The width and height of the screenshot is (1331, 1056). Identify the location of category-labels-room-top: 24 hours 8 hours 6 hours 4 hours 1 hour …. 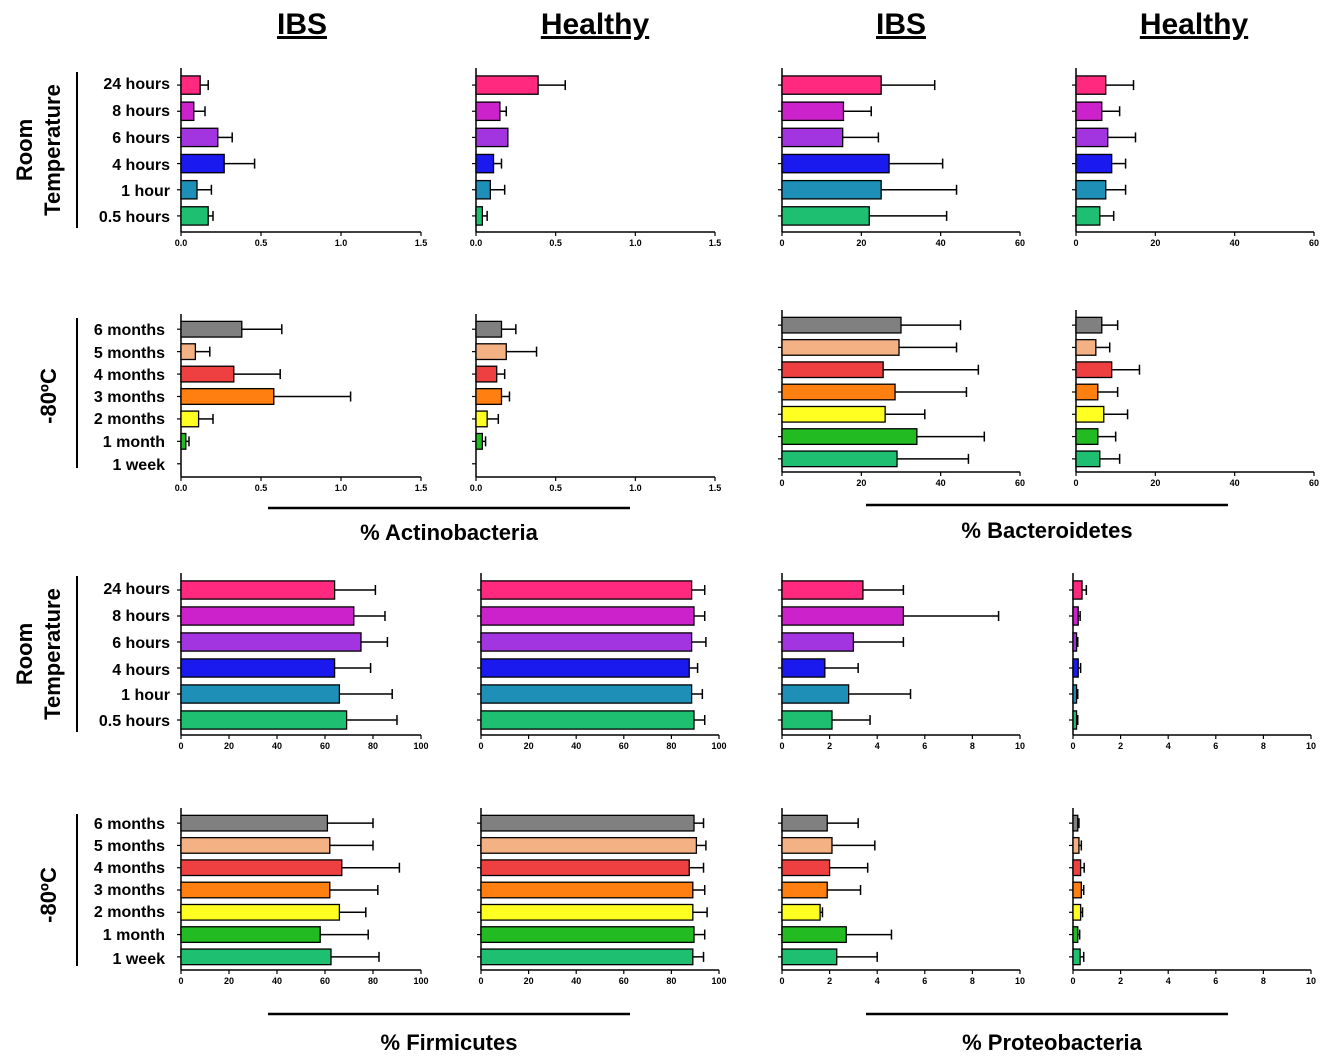
(134, 151).